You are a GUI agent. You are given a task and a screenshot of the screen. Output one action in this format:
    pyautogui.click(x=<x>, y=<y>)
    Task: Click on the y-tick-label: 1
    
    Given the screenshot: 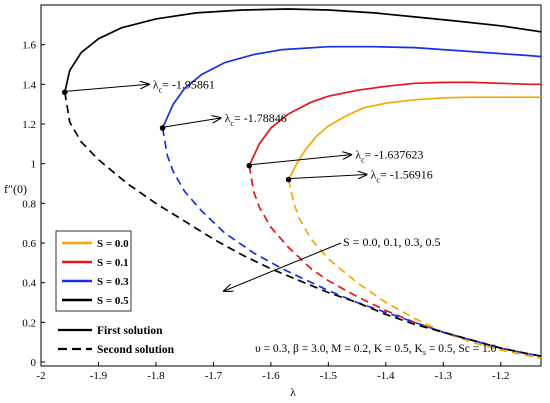 What is the action you would take?
    pyautogui.click(x=34, y=165)
    